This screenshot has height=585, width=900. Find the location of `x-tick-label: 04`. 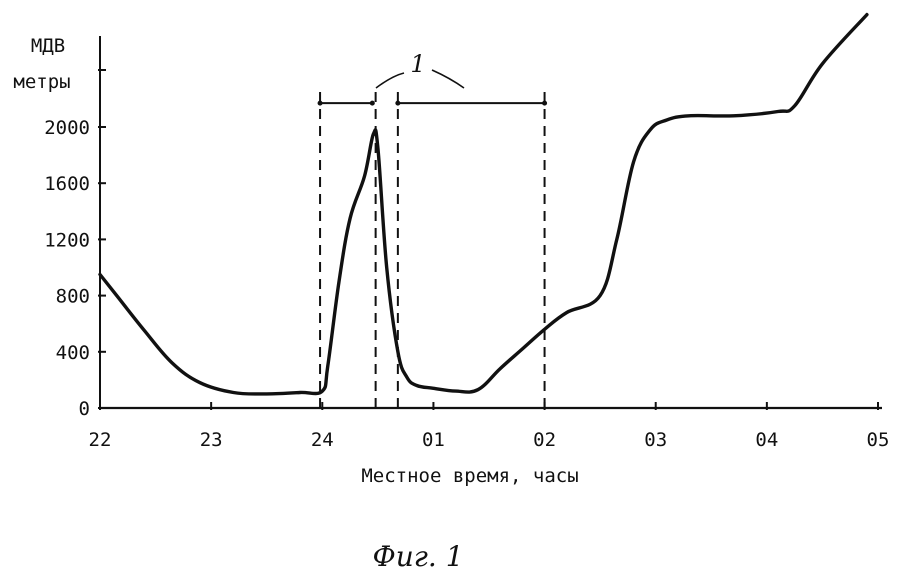

x-tick-label: 04 is located at coordinates (766, 440).